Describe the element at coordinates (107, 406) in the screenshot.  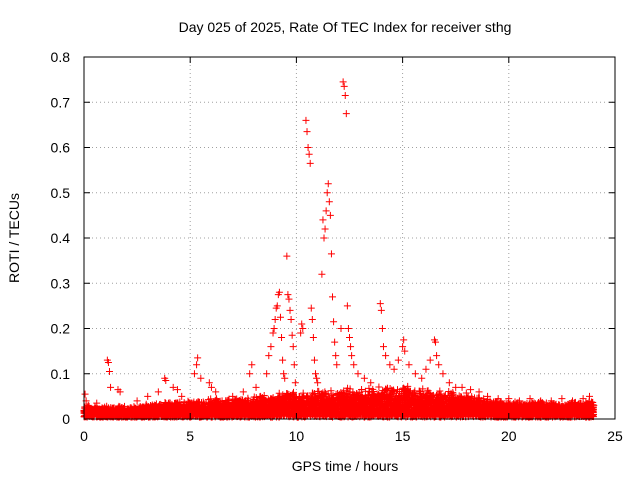
I see `baseline-point` at that location.